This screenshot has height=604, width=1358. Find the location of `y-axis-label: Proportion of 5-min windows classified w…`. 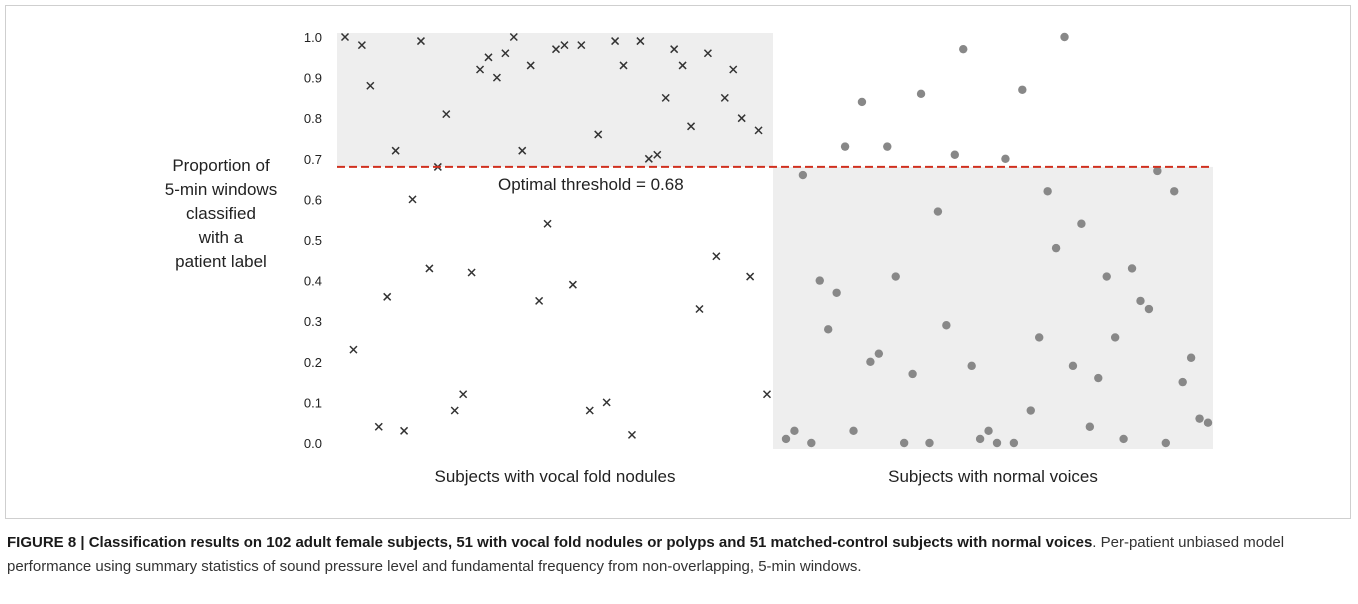

y-axis-label: Proportion of 5-min windows classified w… is located at coordinates (221, 213).